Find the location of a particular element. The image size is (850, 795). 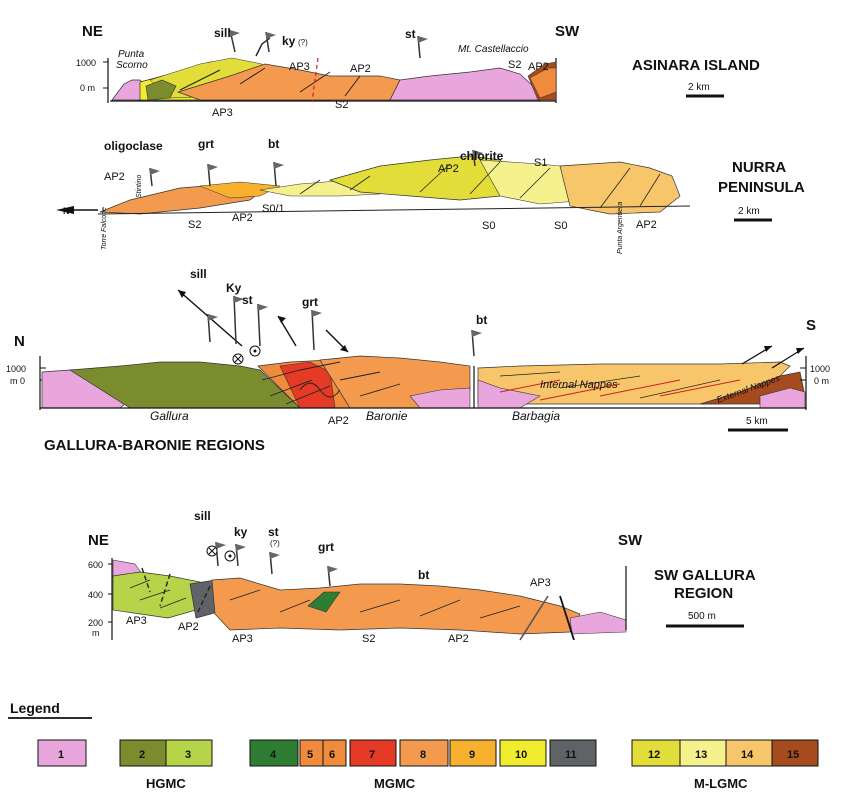

svg-text: 4 is located at coordinates (273, 755).